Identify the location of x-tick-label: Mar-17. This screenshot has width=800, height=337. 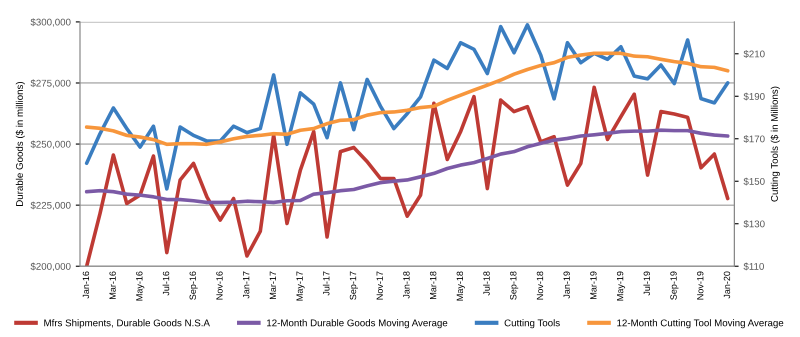
(273, 285).